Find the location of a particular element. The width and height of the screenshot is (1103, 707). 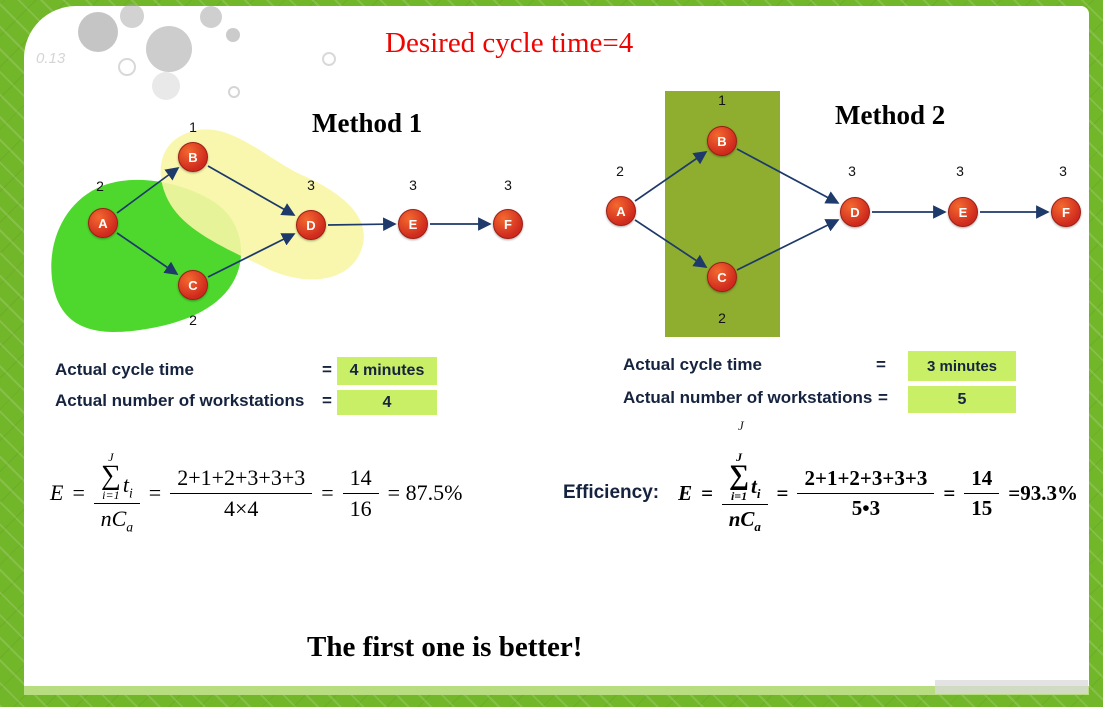

efficiency-label: Efficiency: is located at coordinates (611, 492).